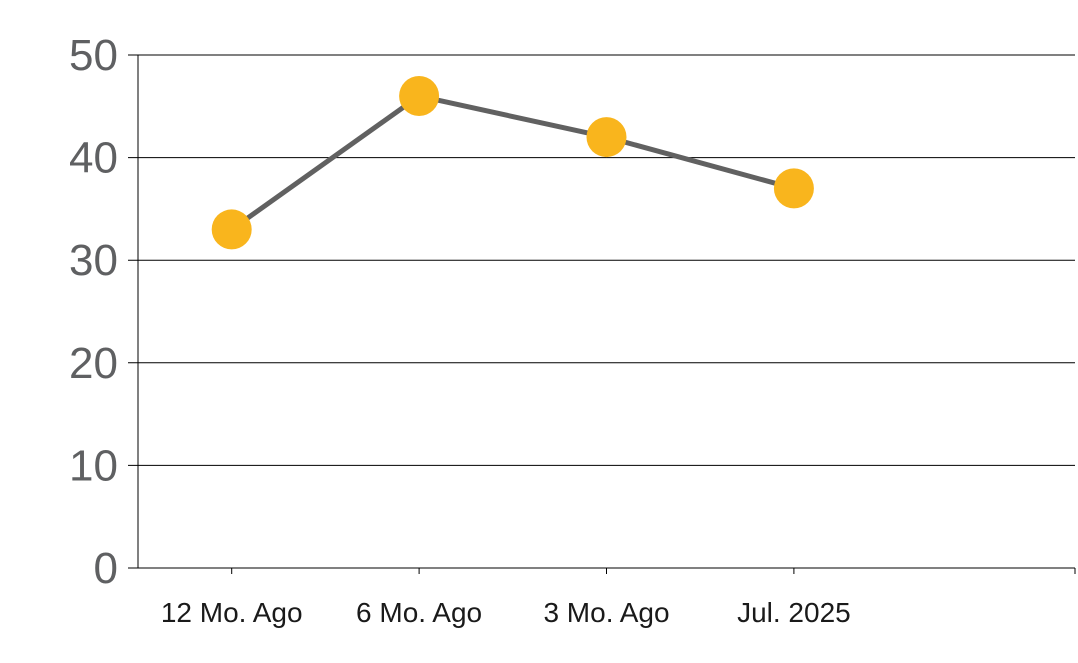 The width and height of the screenshot is (1078, 663). I want to click on y-tick-label-30: 30, so click(93, 260).